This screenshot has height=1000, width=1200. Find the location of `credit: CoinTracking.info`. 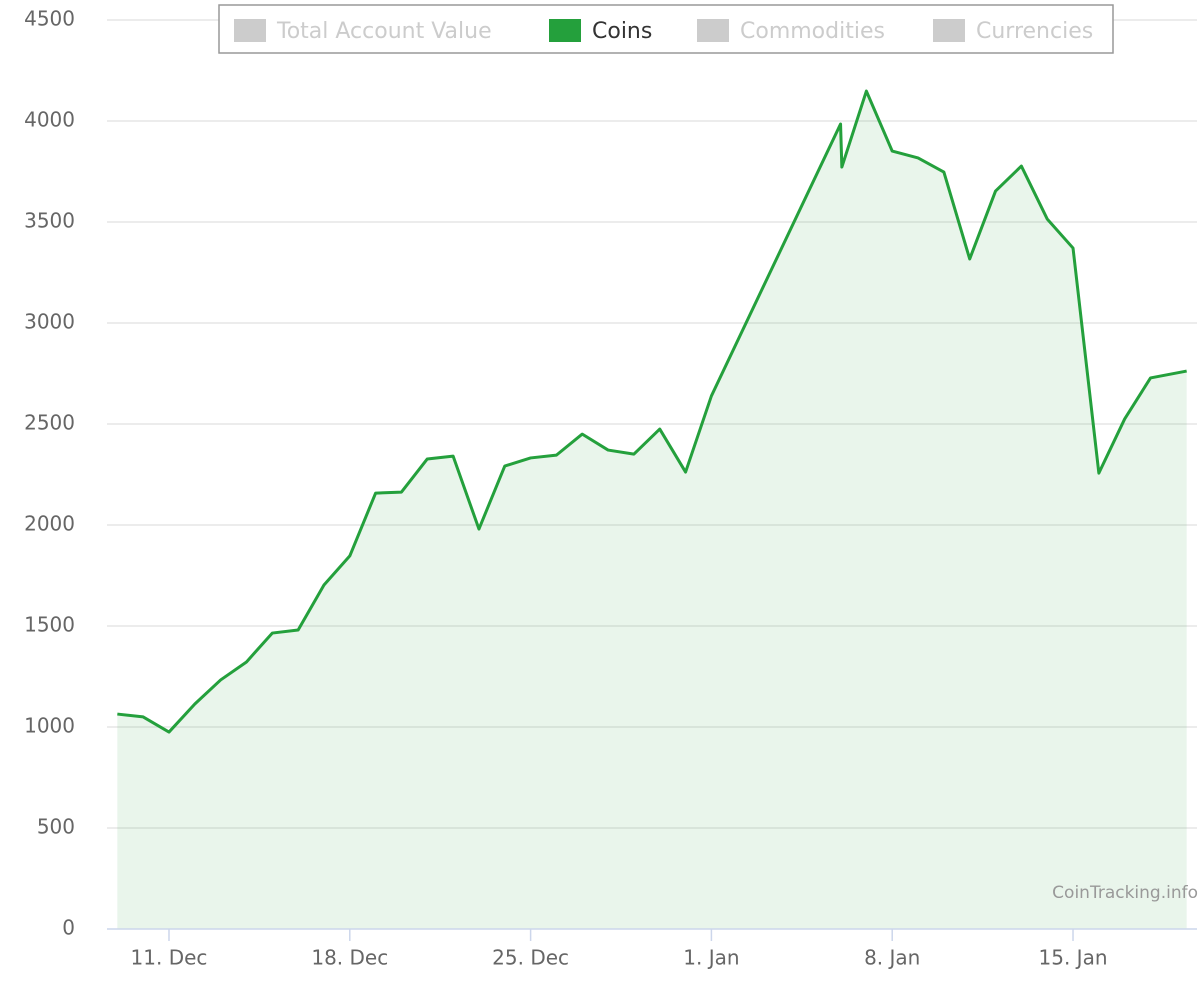

credit: CoinTracking.info is located at coordinates (1125, 893).